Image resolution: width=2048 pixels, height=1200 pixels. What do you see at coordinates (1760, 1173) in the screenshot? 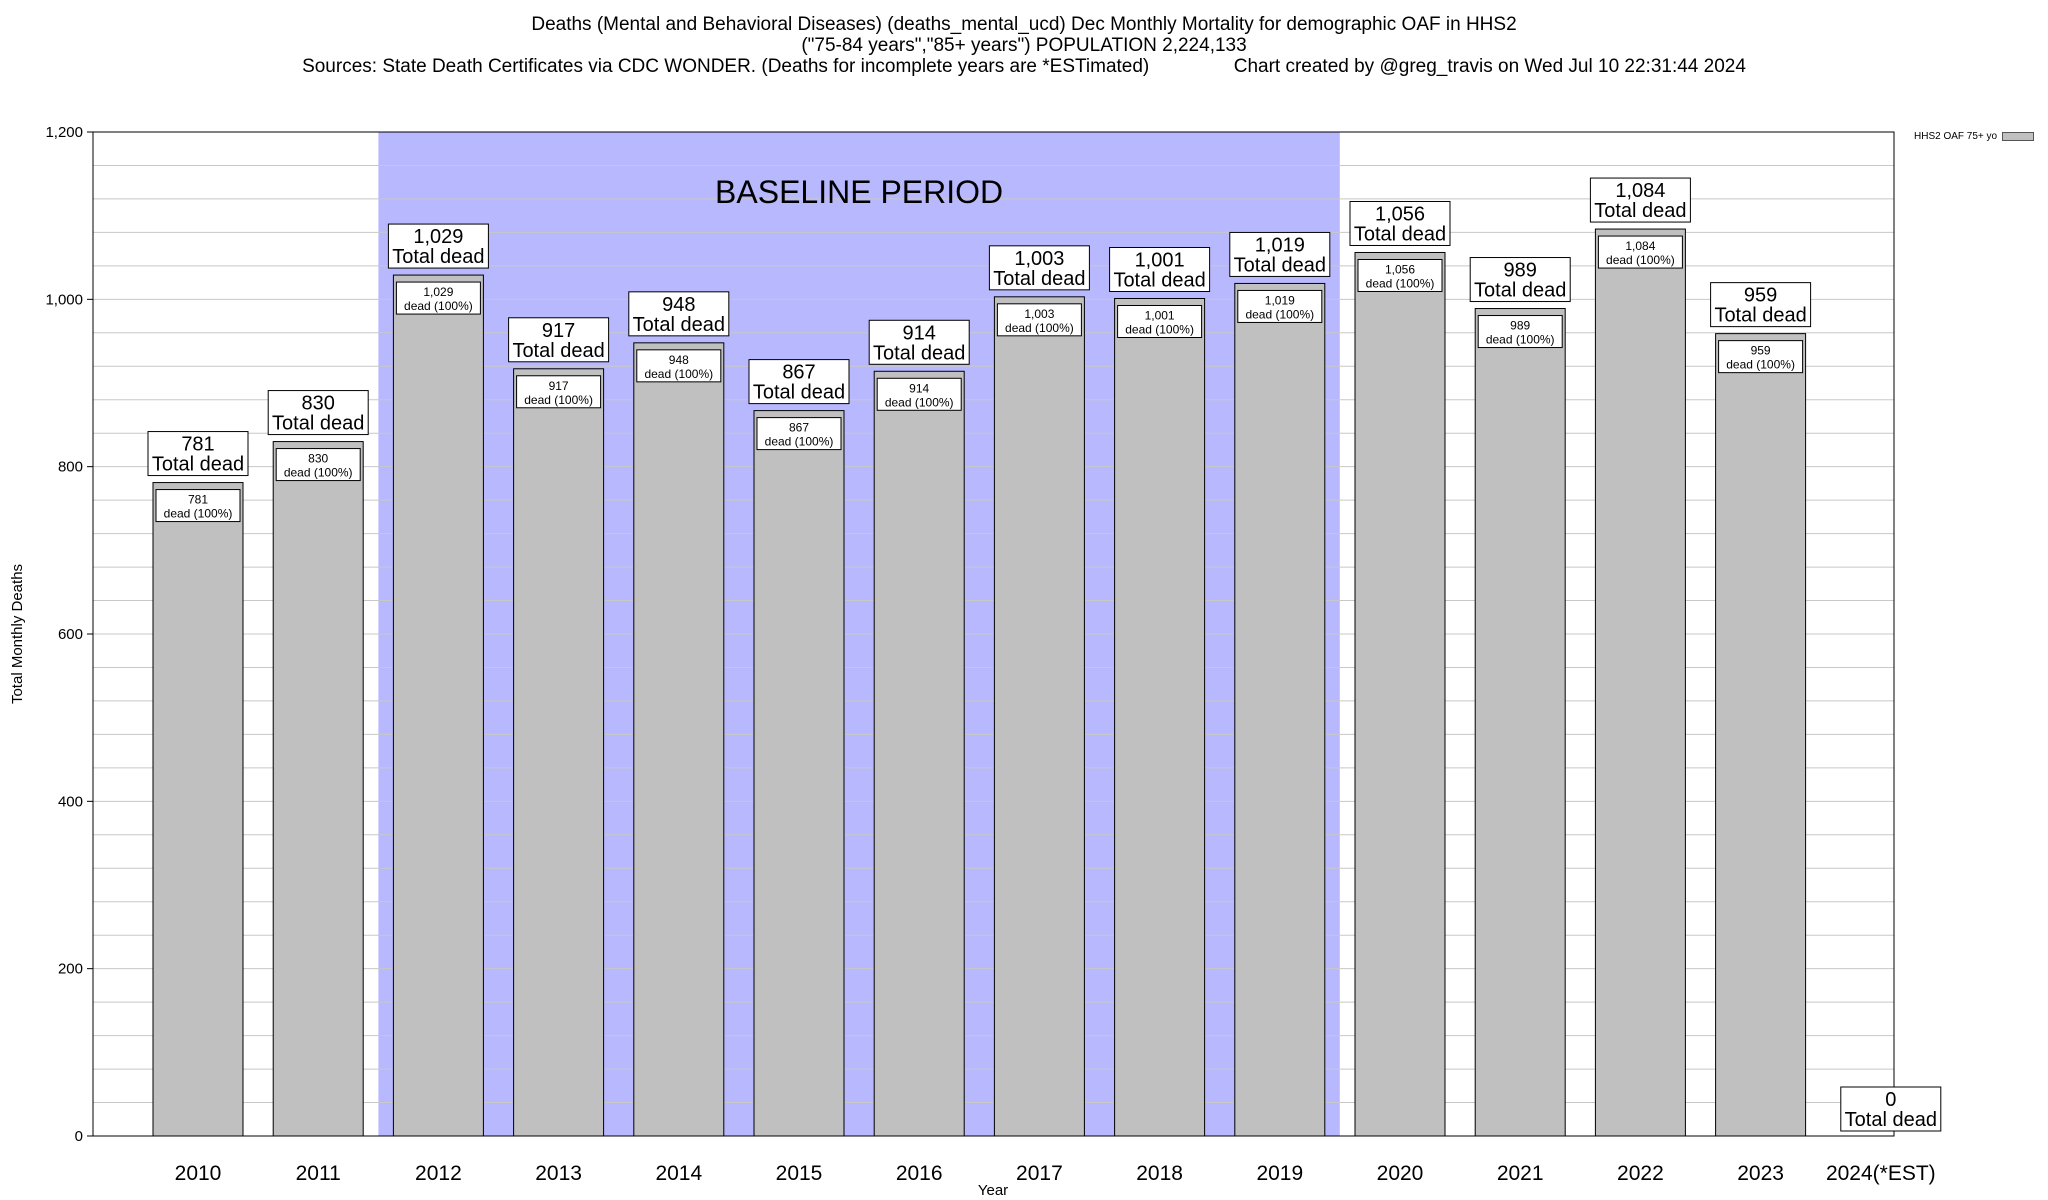
I see `x-tick-label: 2023` at bounding box center [1760, 1173].